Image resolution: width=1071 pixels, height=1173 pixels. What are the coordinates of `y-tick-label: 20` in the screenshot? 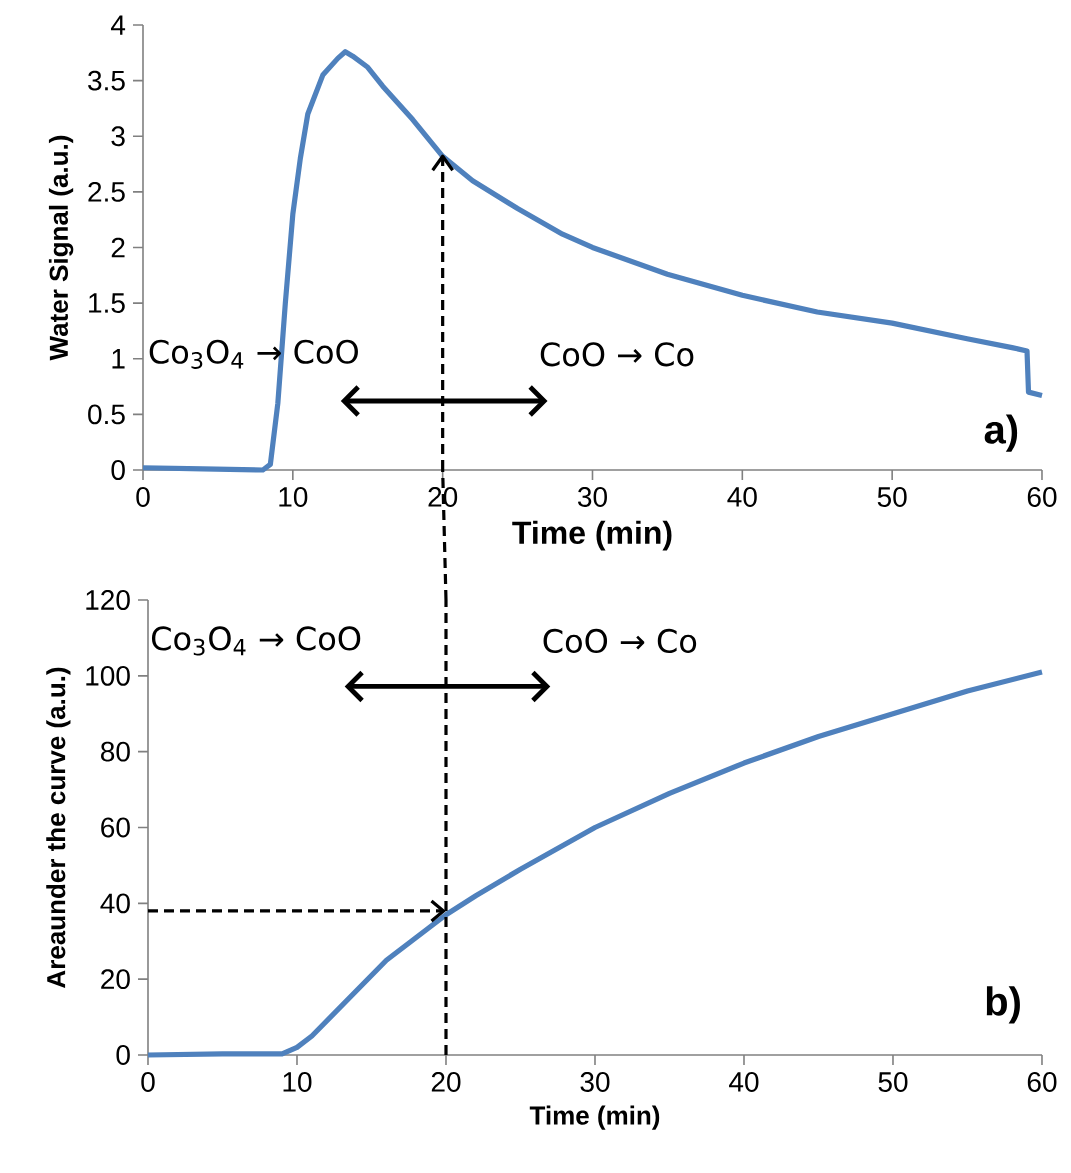 It's located at (115, 979).